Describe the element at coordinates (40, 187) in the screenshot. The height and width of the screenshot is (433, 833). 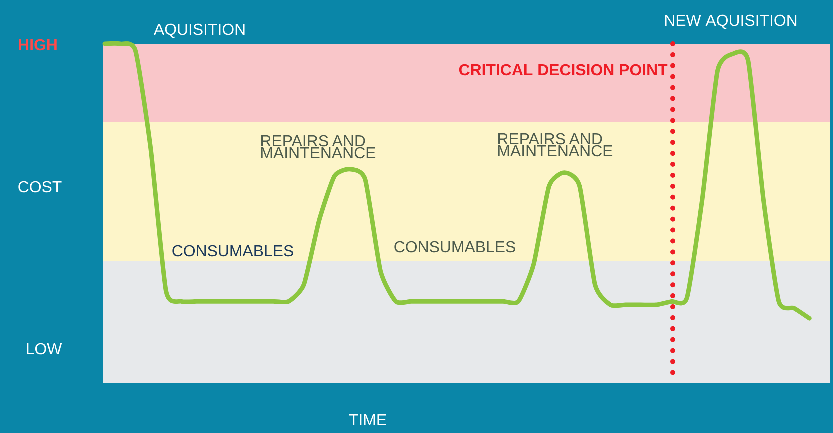
I see `y-axis-title: COST` at that location.